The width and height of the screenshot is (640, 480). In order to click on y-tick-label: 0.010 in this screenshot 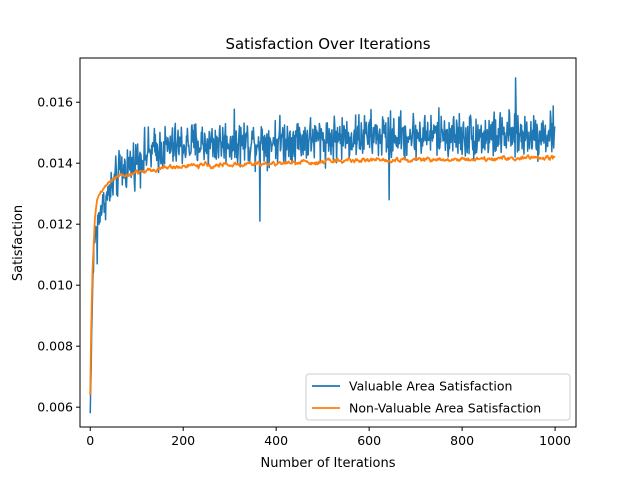, I will do `click(55, 285)`.